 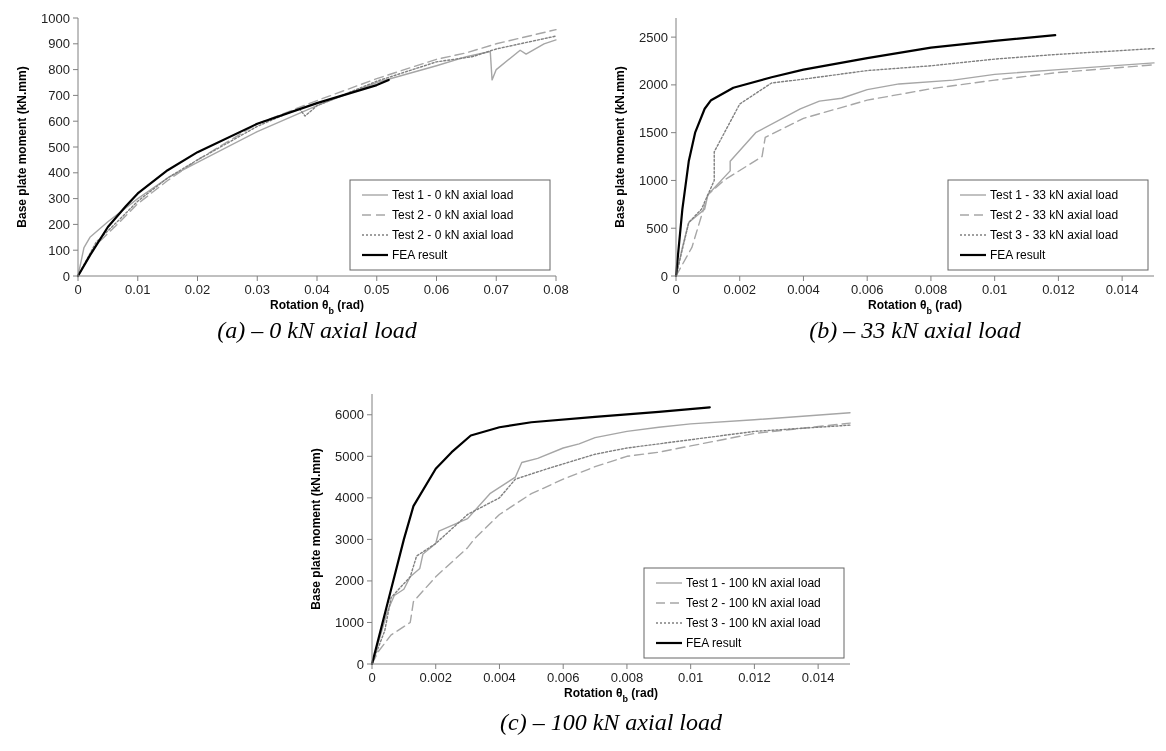 What do you see at coordinates (59, 95) in the screenshot?
I see `y-tick-label: 700` at bounding box center [59, 95].